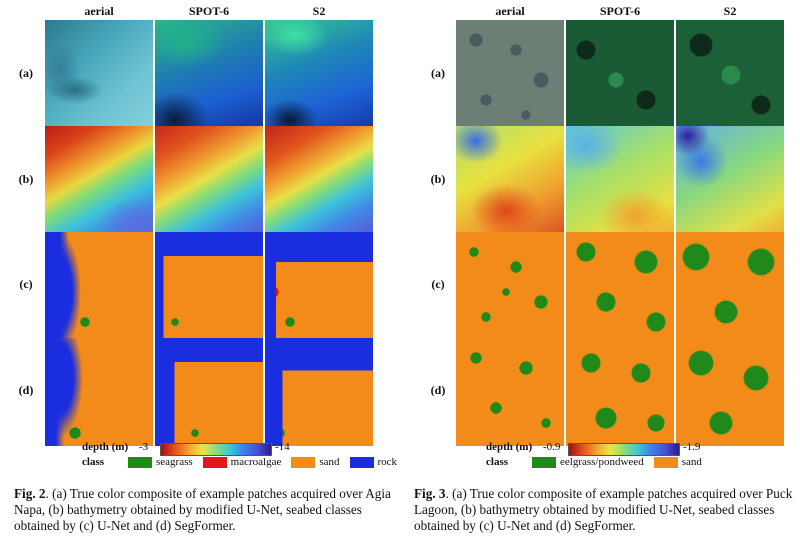  What do you see at coordinates (319, 392) in the screenshot?
I see `fig2-s2-segformer-class-tile` at bounding box center [319, 392].